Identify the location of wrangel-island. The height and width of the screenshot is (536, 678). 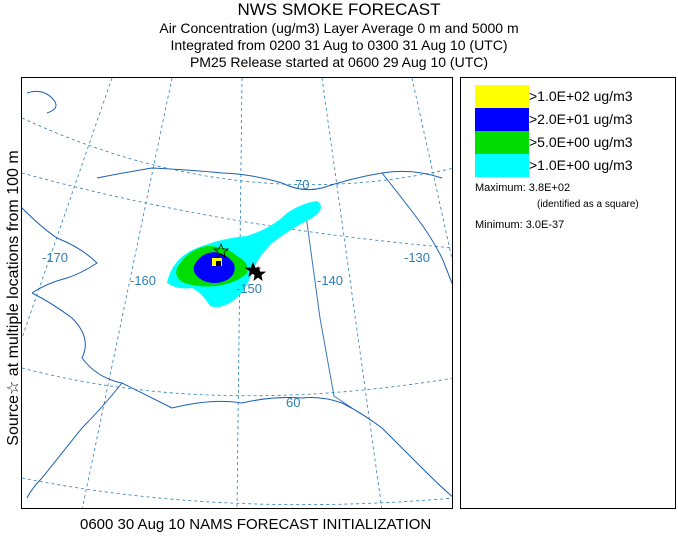
(41, 102).